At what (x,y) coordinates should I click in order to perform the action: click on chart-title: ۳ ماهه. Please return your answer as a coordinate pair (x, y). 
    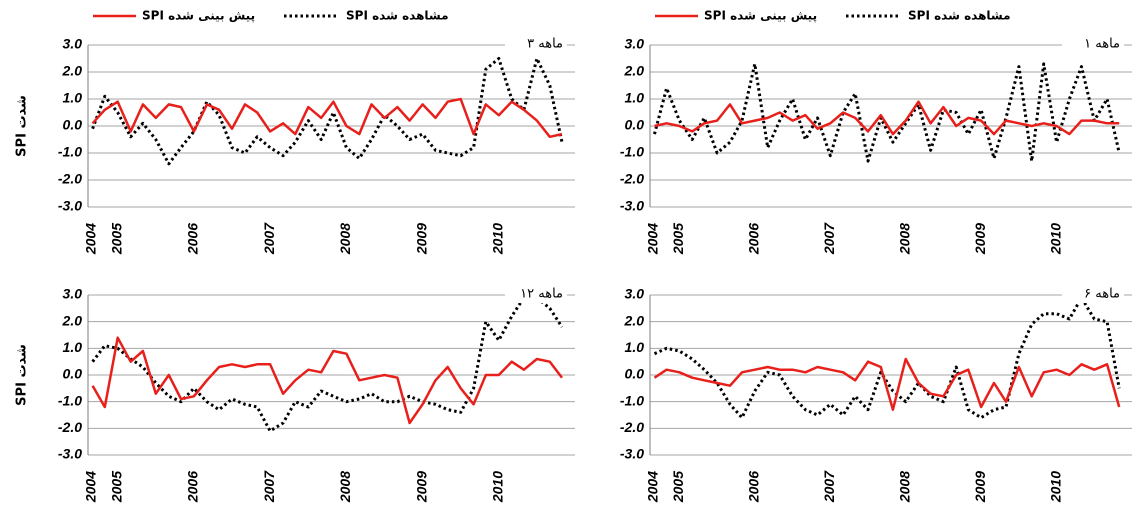
    Looking at the image, I should click on (545, 44).